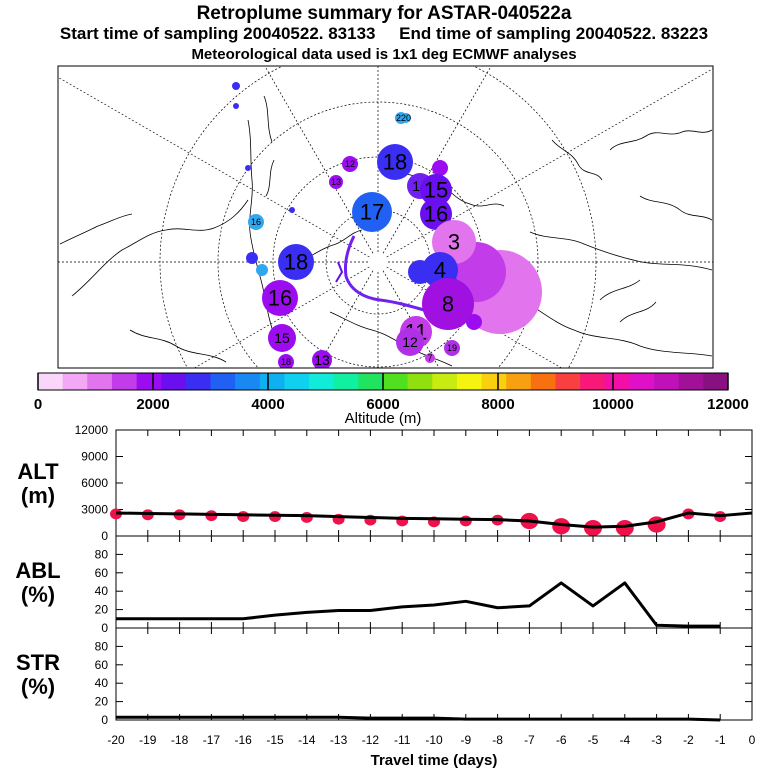 The image size is (768, 768). Describe the element at coordinates (497, 740) in the screenshot. I see `x-tick-label: -8` at that location.